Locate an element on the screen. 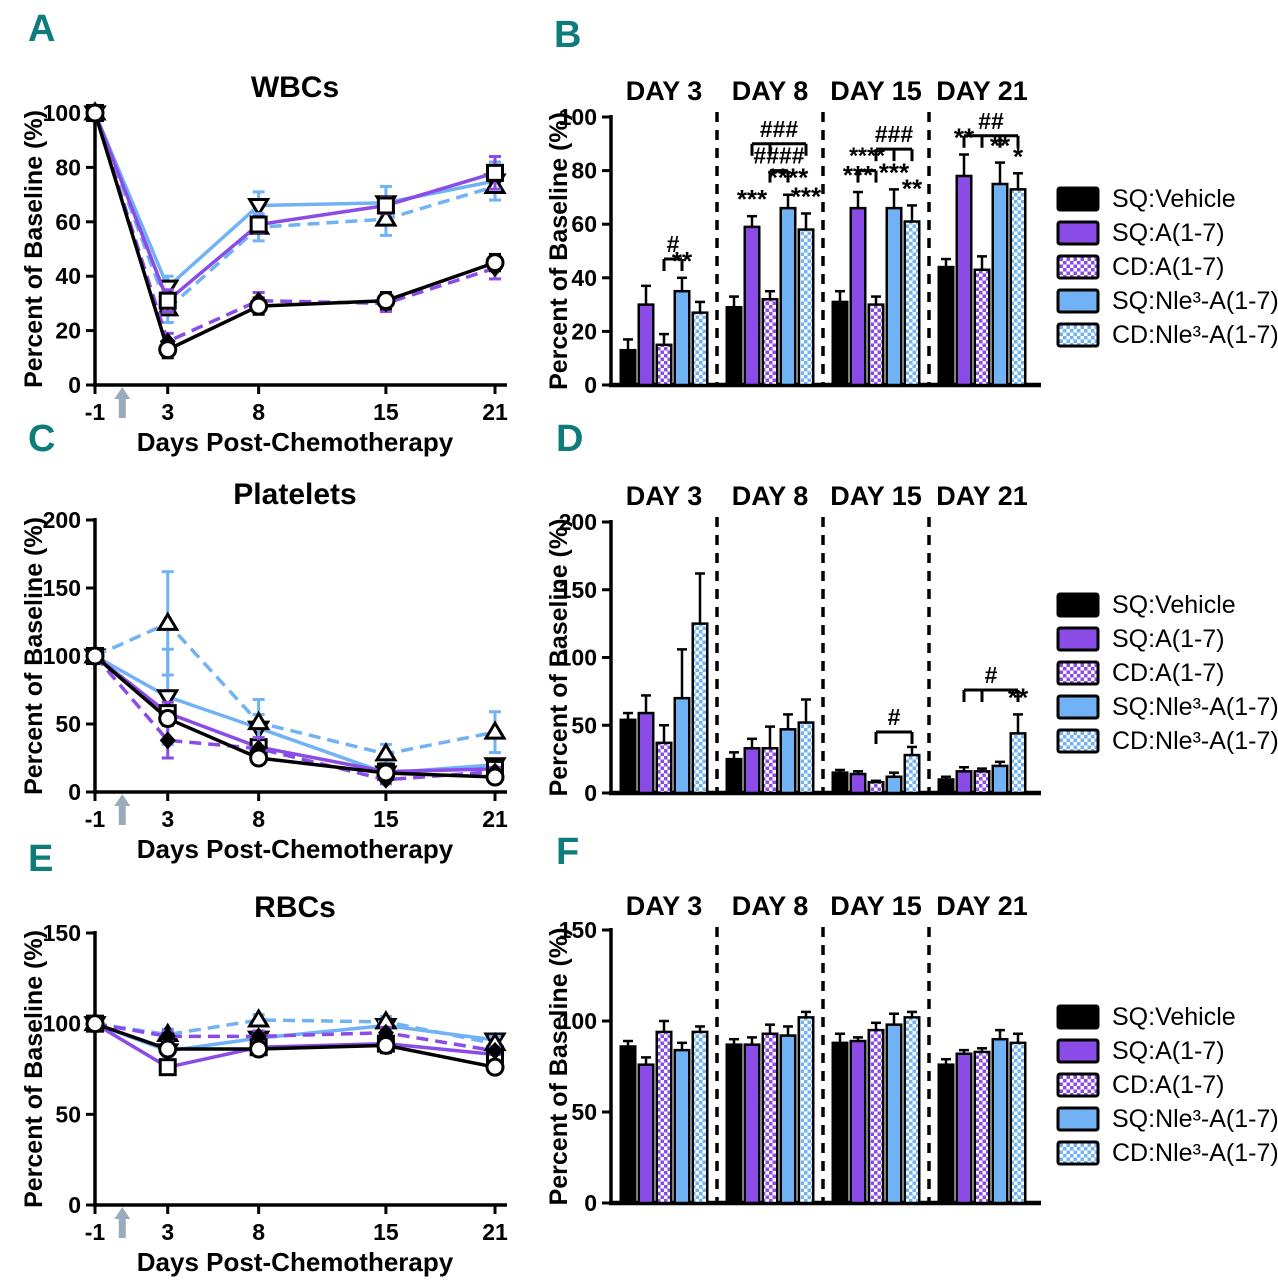 Image resolution: width=1278 pixels, height=1280 pixels. x-axis-label: Days Post-Chemotherapy is located at coordinates (295, 849).